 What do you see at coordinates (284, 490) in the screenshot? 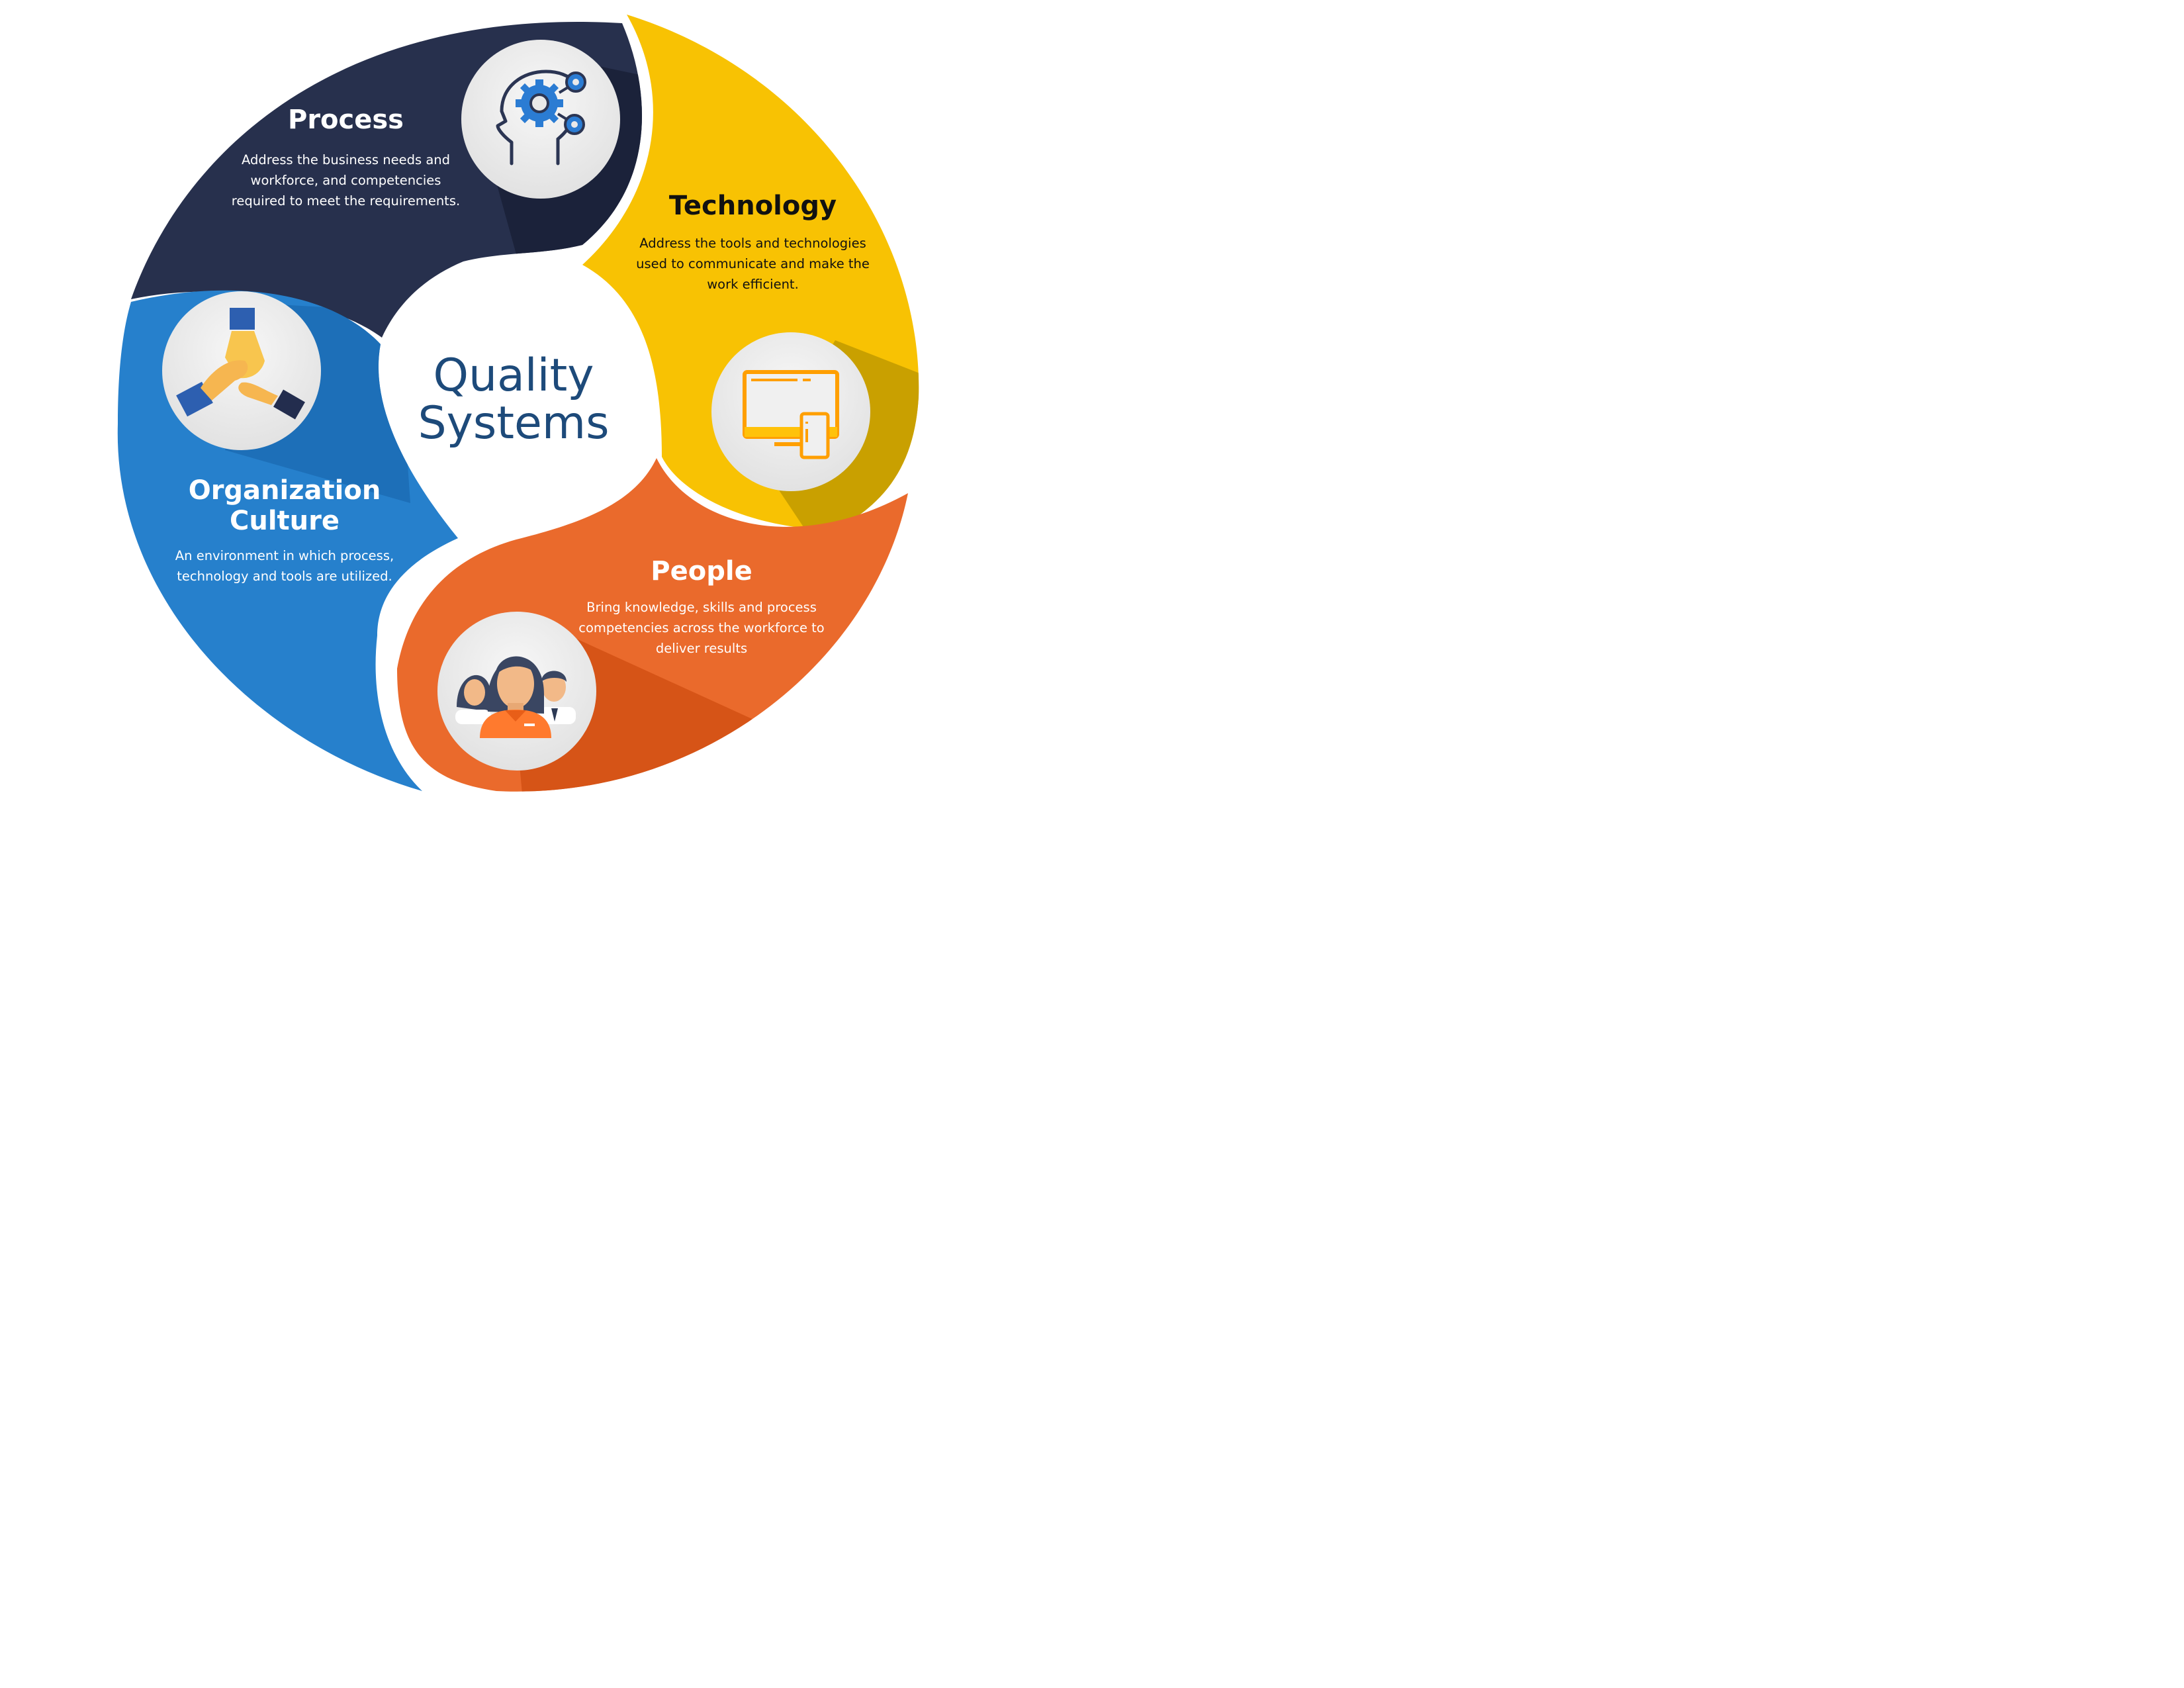
I see `culture-title-line1: Organization` at bounding box center [284, 490].